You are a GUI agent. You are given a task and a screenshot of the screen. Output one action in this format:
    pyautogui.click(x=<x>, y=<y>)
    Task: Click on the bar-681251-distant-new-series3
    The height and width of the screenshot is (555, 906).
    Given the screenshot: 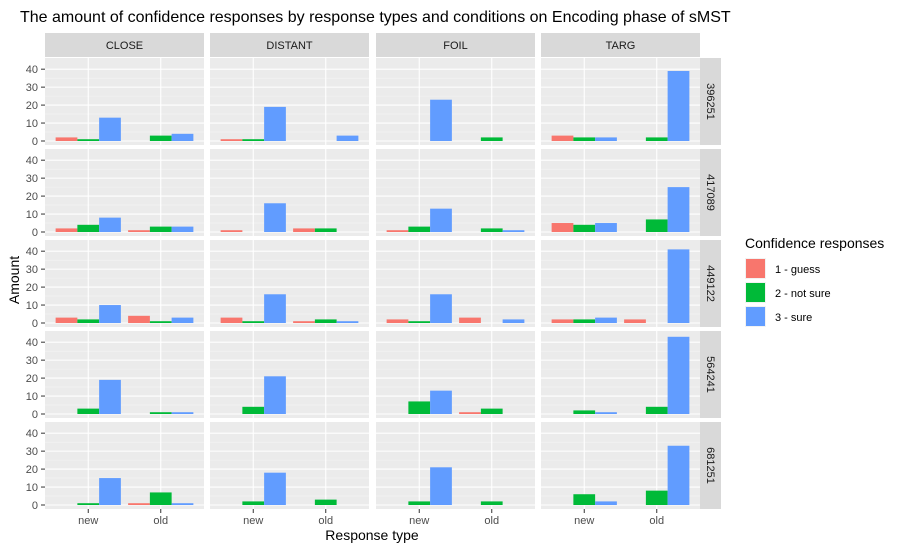 What is the action you would take?
    pyautogui.click(x=275, y=488)
    